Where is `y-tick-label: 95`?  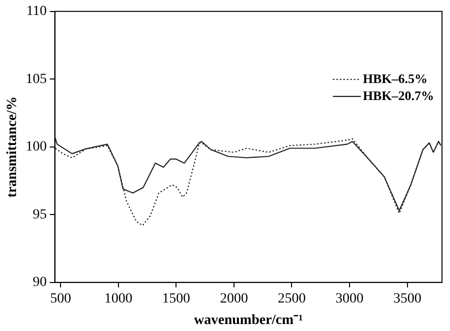
y-tick-label: 95 is located at coordinates (39, 214).